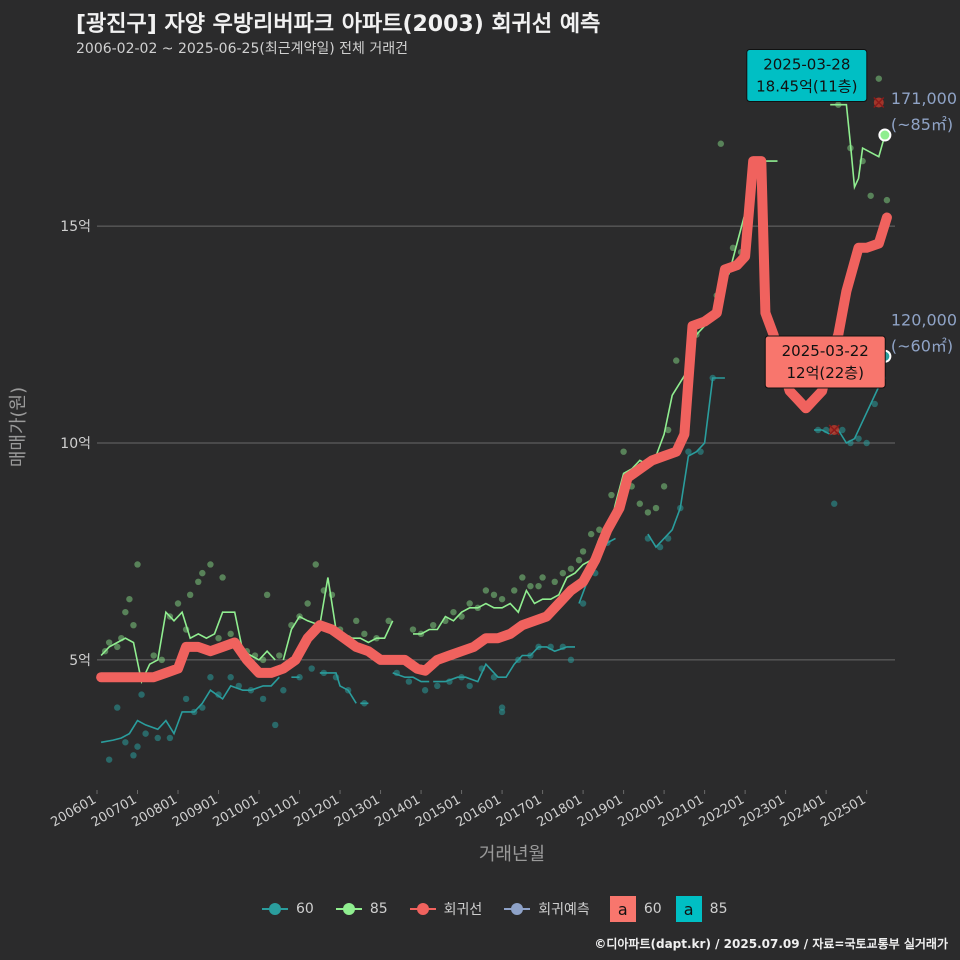  I want to click on legend-box-60: a 60, so click(635, 909).